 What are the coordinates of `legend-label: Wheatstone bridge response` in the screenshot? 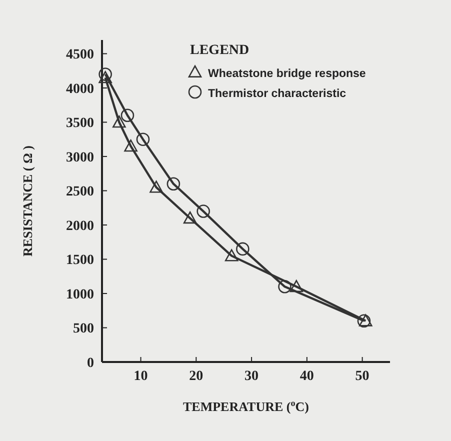 It's located at (287, 74).